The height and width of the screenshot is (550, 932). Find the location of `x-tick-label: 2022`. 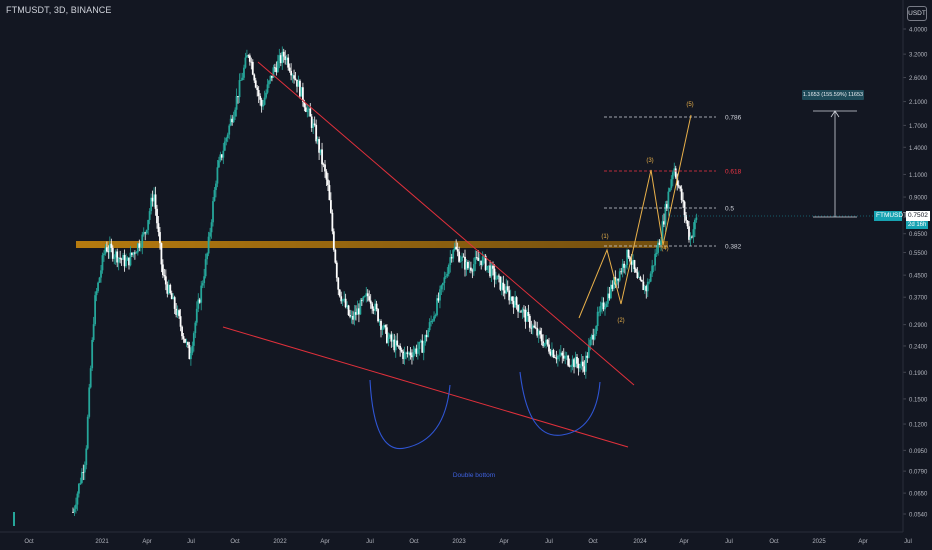

x-tick-label: 2022 is located at coordinates (280, 542).